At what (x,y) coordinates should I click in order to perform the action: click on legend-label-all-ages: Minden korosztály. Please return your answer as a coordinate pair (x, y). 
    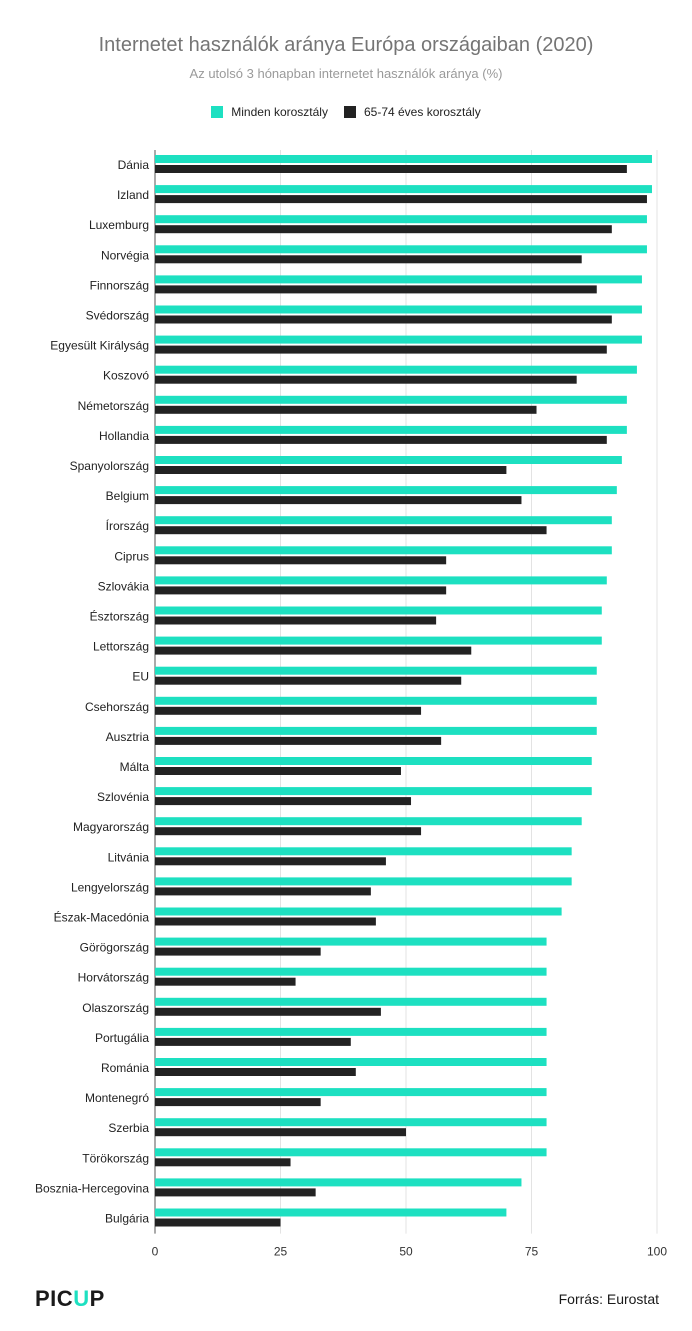
    Looking at the image, I should click on (279, 112).